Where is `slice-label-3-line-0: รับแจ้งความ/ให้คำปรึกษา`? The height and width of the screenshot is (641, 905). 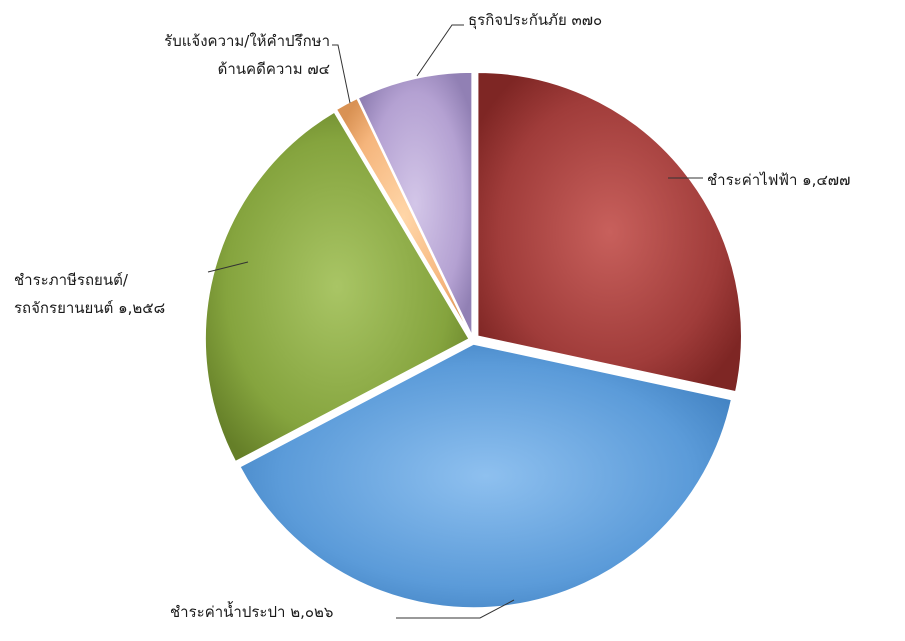 slice-label-3-line-0: รับแจ้งความ/ให้คำปรึกษา is located at coordinates (247, 41).